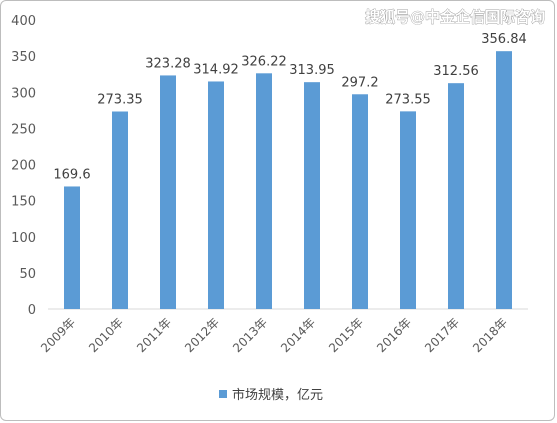  What do you see at coordinates (120, 100) in the screenshot?
I see `data-label: 273.35` at bounding box center [120, 100].